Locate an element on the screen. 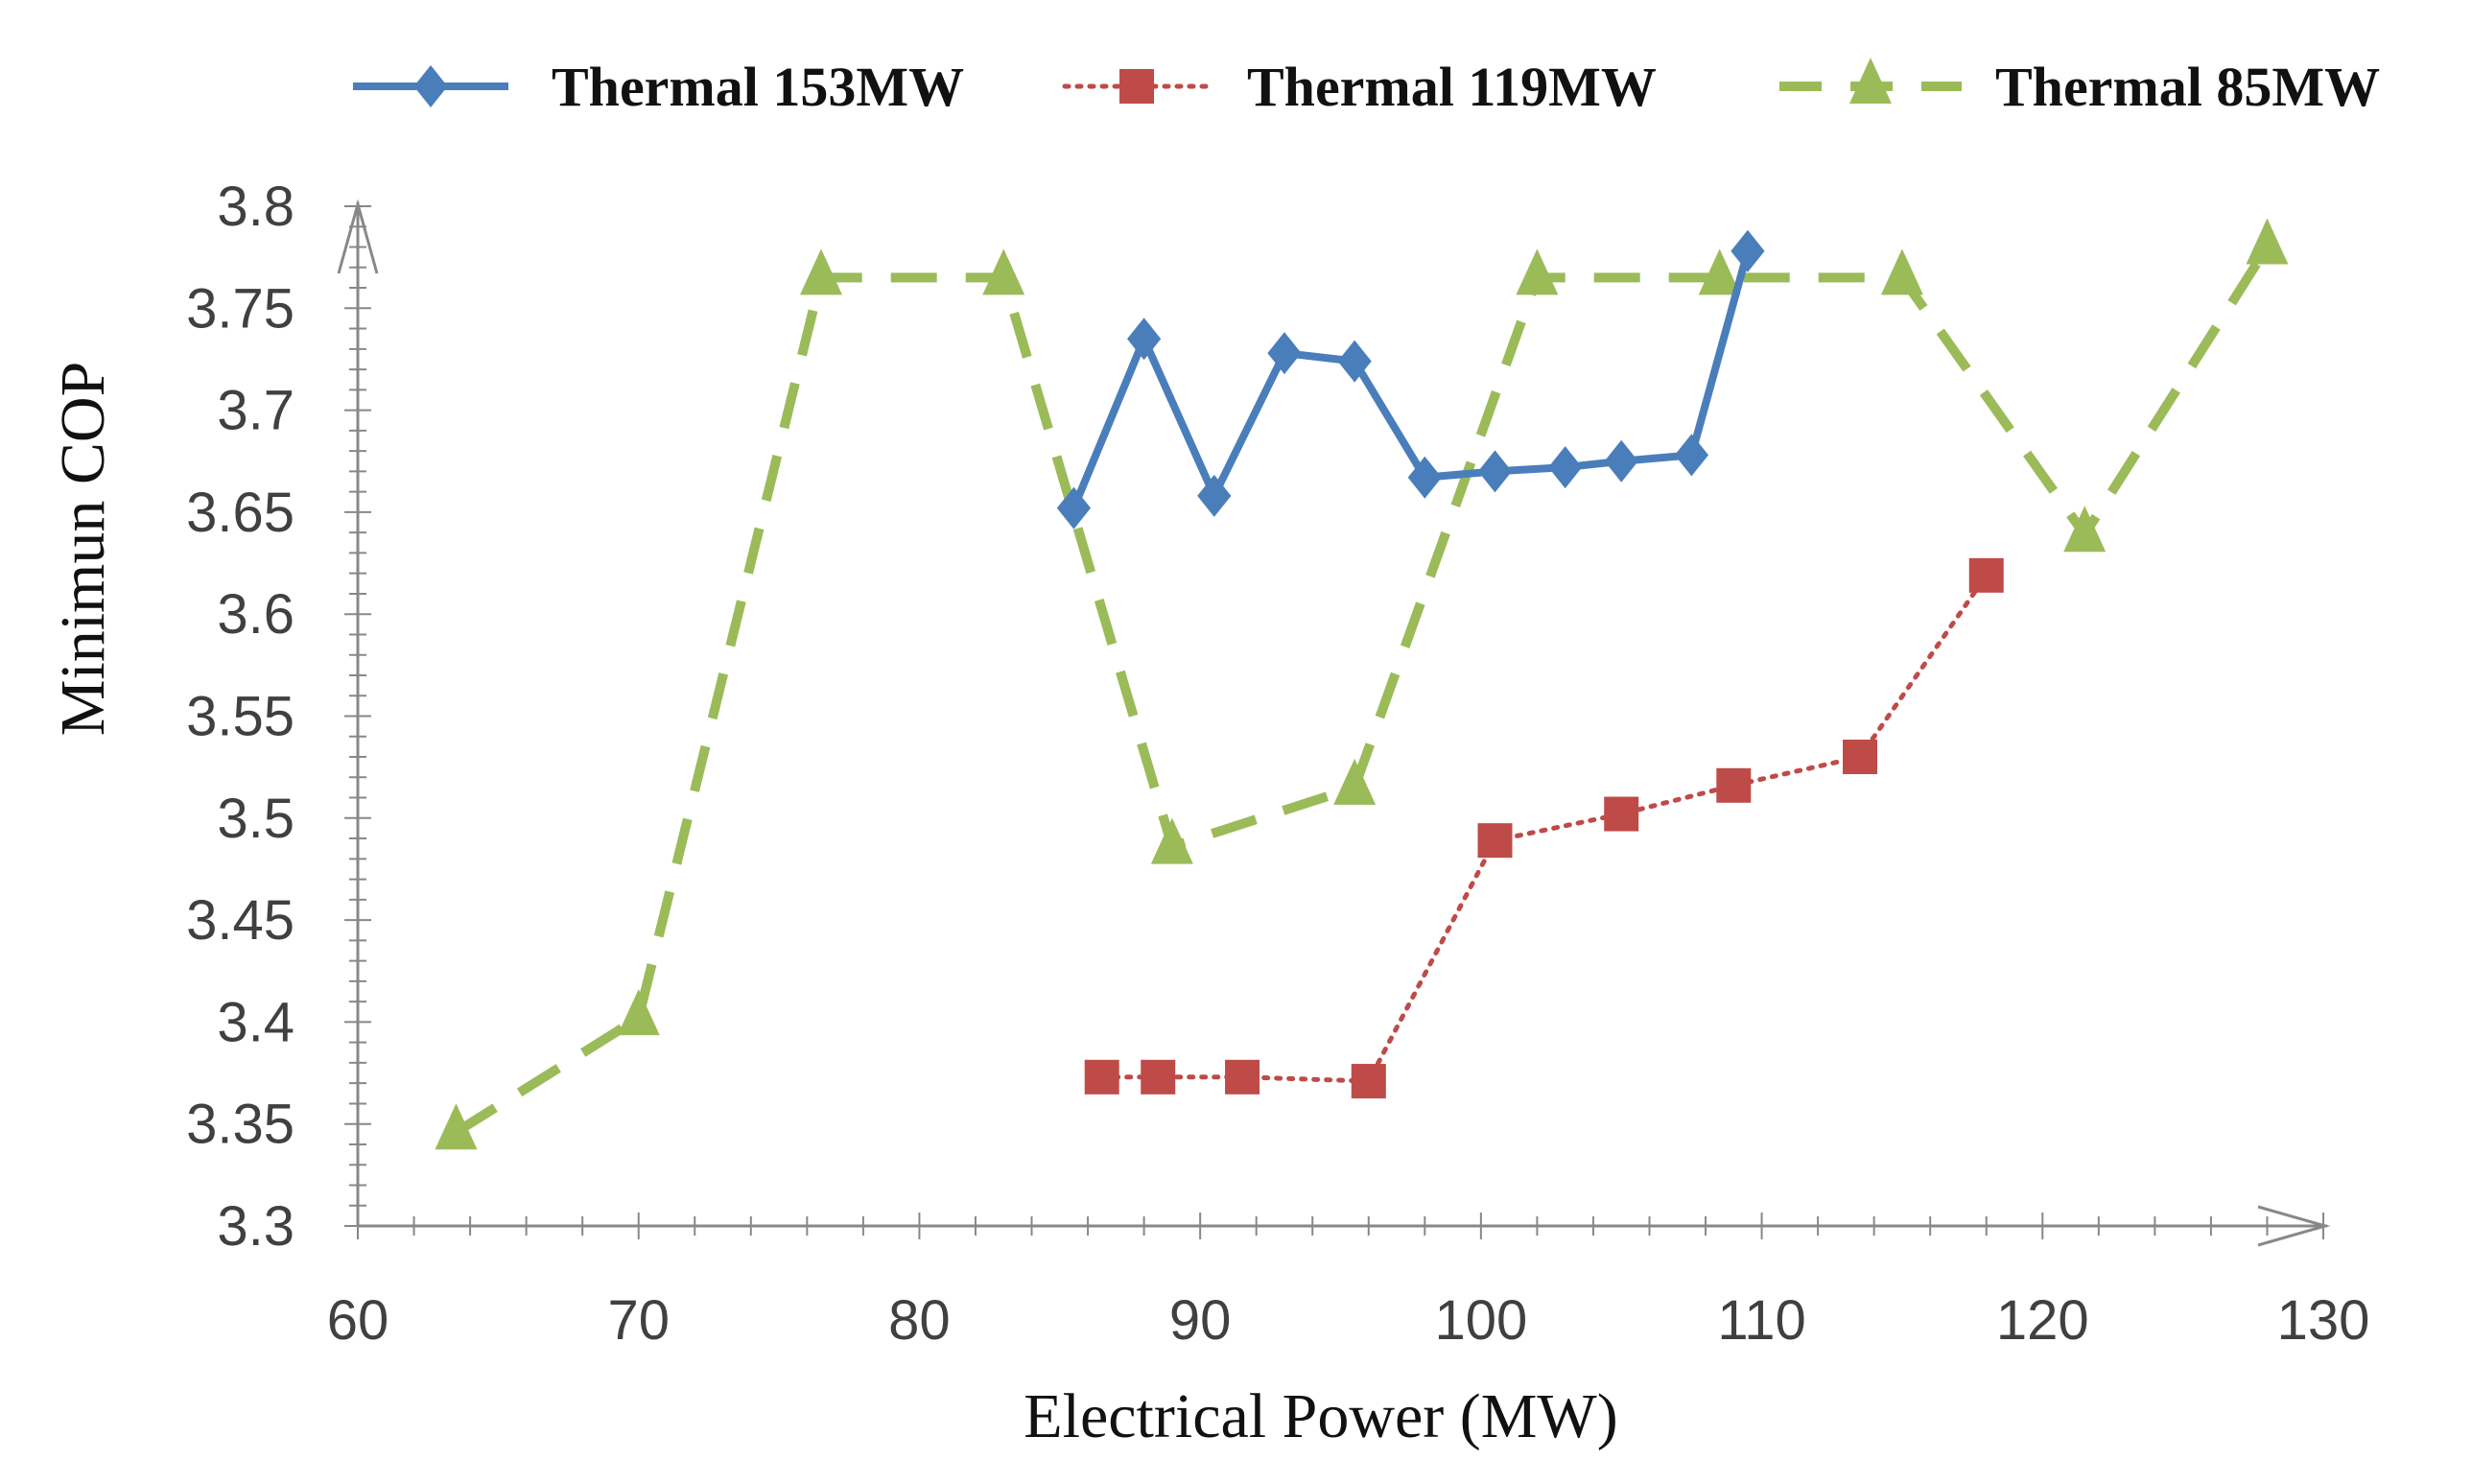  y-tick-label: 3.7 is located at coordinates (256, 411).